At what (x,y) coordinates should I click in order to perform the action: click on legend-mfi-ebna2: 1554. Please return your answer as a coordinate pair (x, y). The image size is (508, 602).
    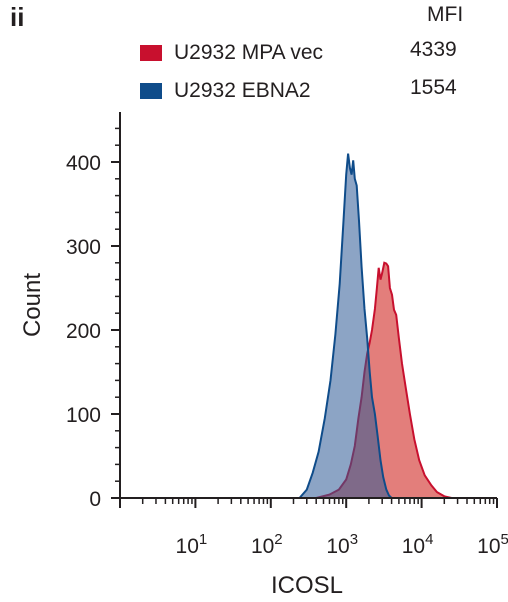
    Looking at the image, I should click on (433, 87).